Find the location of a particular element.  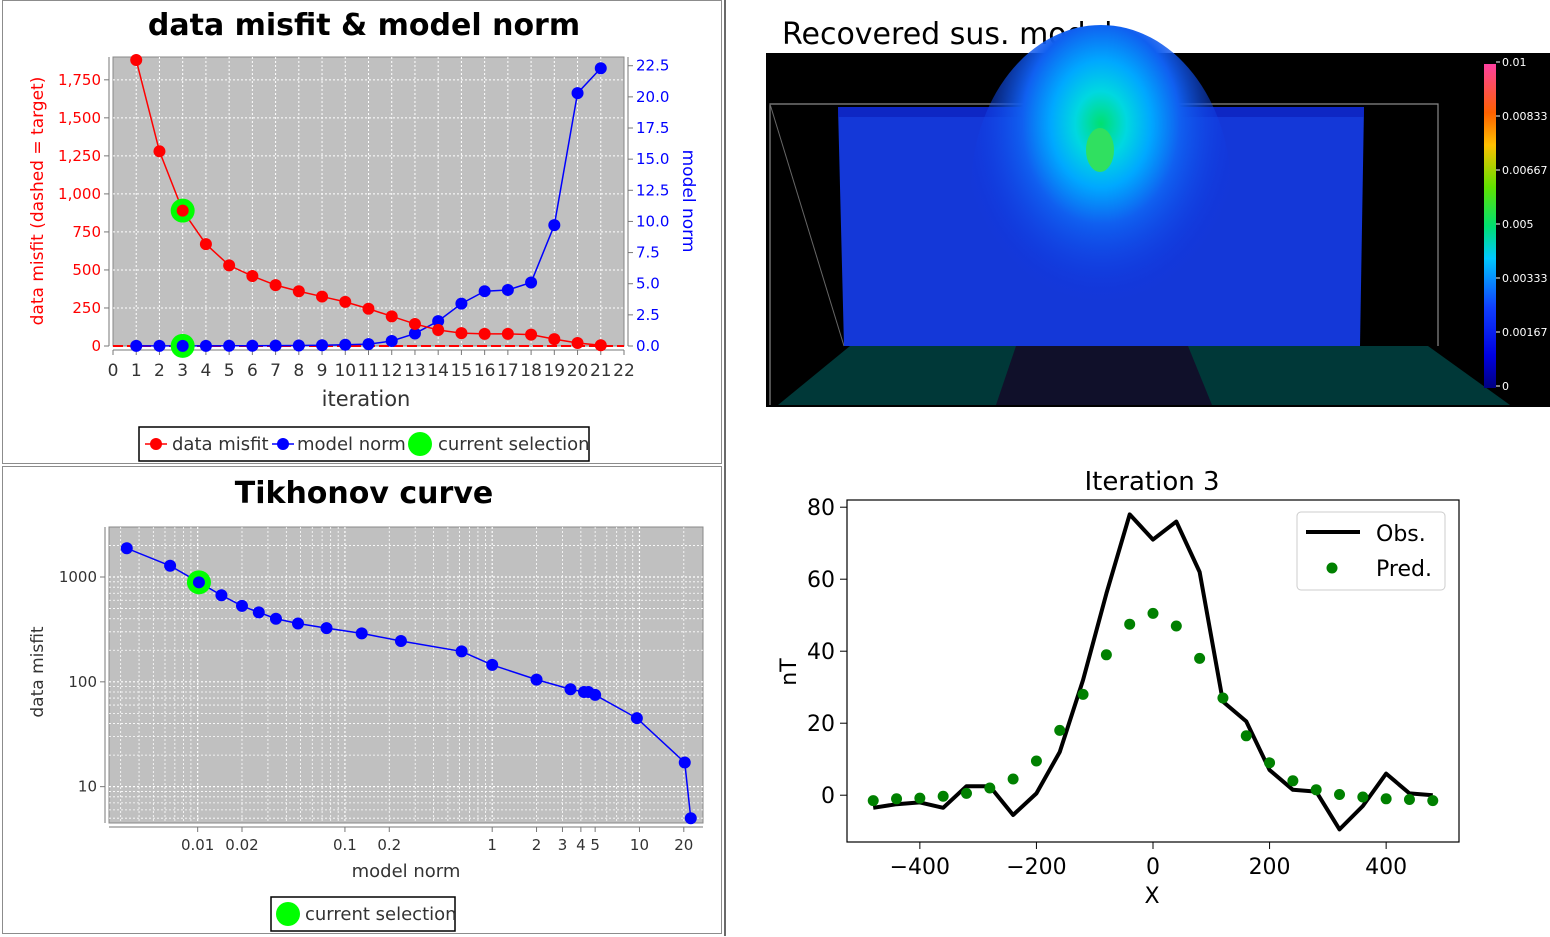

x-tick-label: 200 is located at coordinates (1270, 867).